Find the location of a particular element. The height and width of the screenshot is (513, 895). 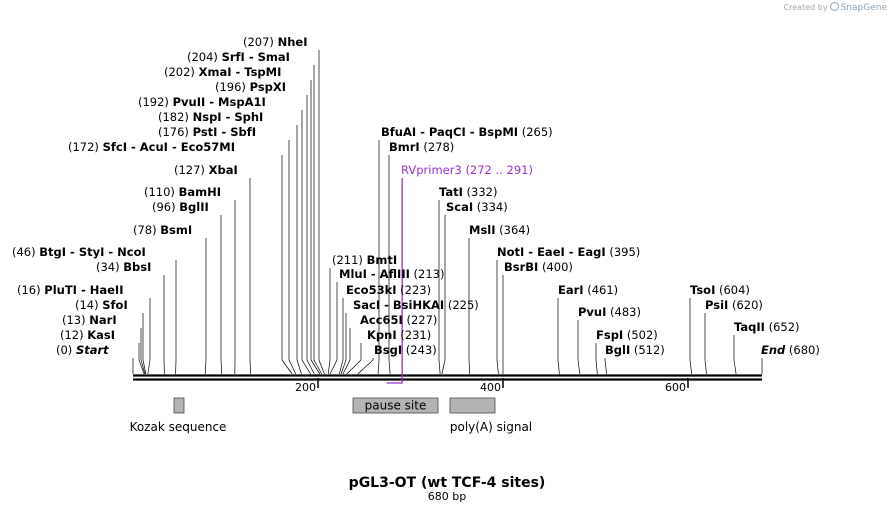

site-btgi-styi-ncoi: (46) BtgI - StyI - NcoI is located at coordinates (79, 252).